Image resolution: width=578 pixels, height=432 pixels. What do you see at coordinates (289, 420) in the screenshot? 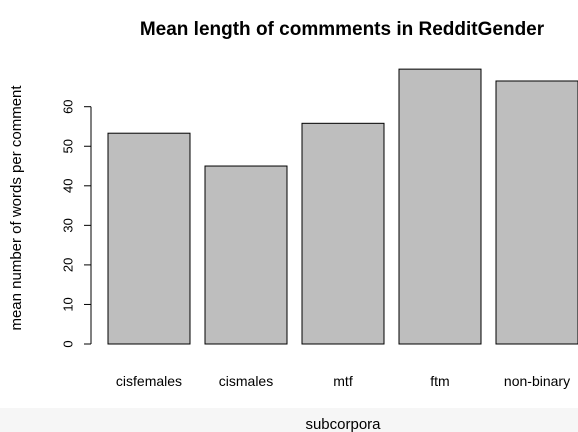
I see `bottom-background-band` at bounding box center [289, 420].